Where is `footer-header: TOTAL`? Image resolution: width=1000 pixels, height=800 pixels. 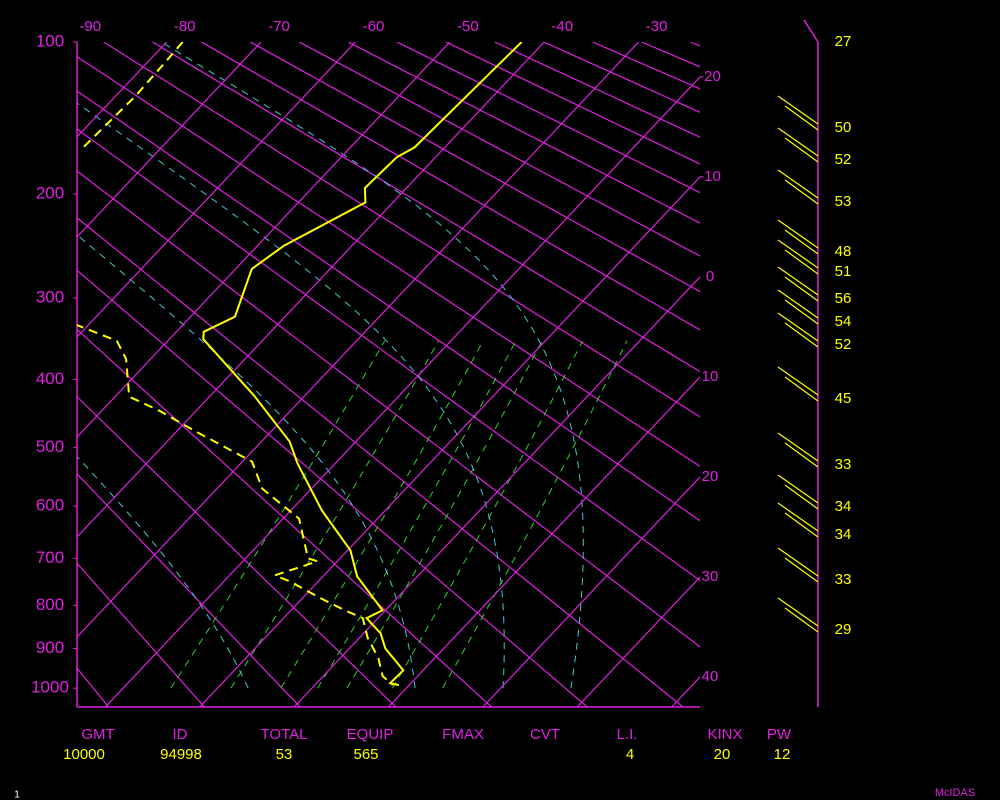 footer-header: TOTAL is located at coordinates (284, 734).